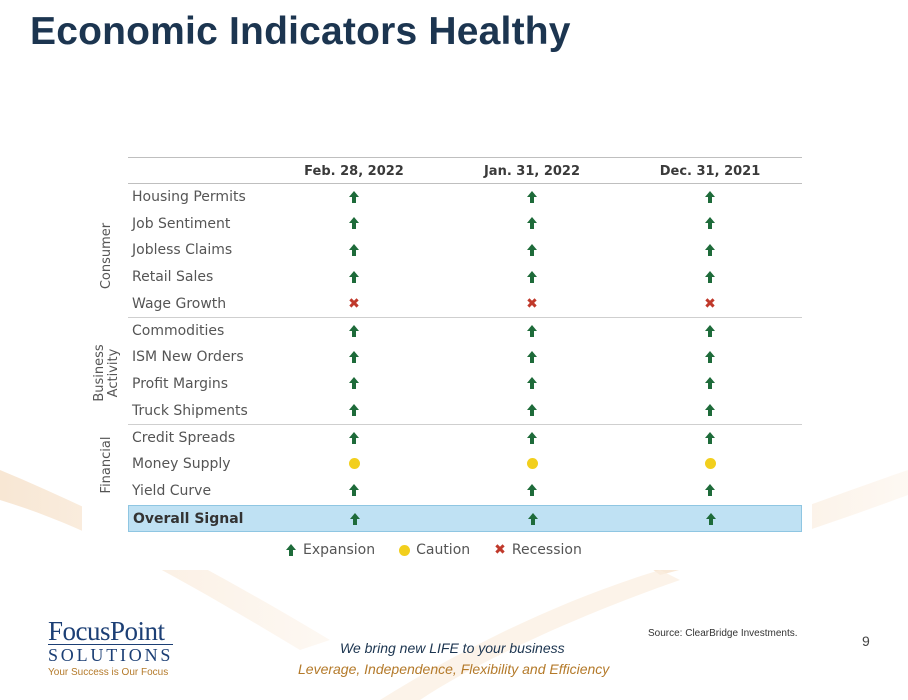  What do you see at coordinates (354, 171) in the screenshot?
I see `column-header: Feb. 28, 2022` at bounding box center [354, 171].